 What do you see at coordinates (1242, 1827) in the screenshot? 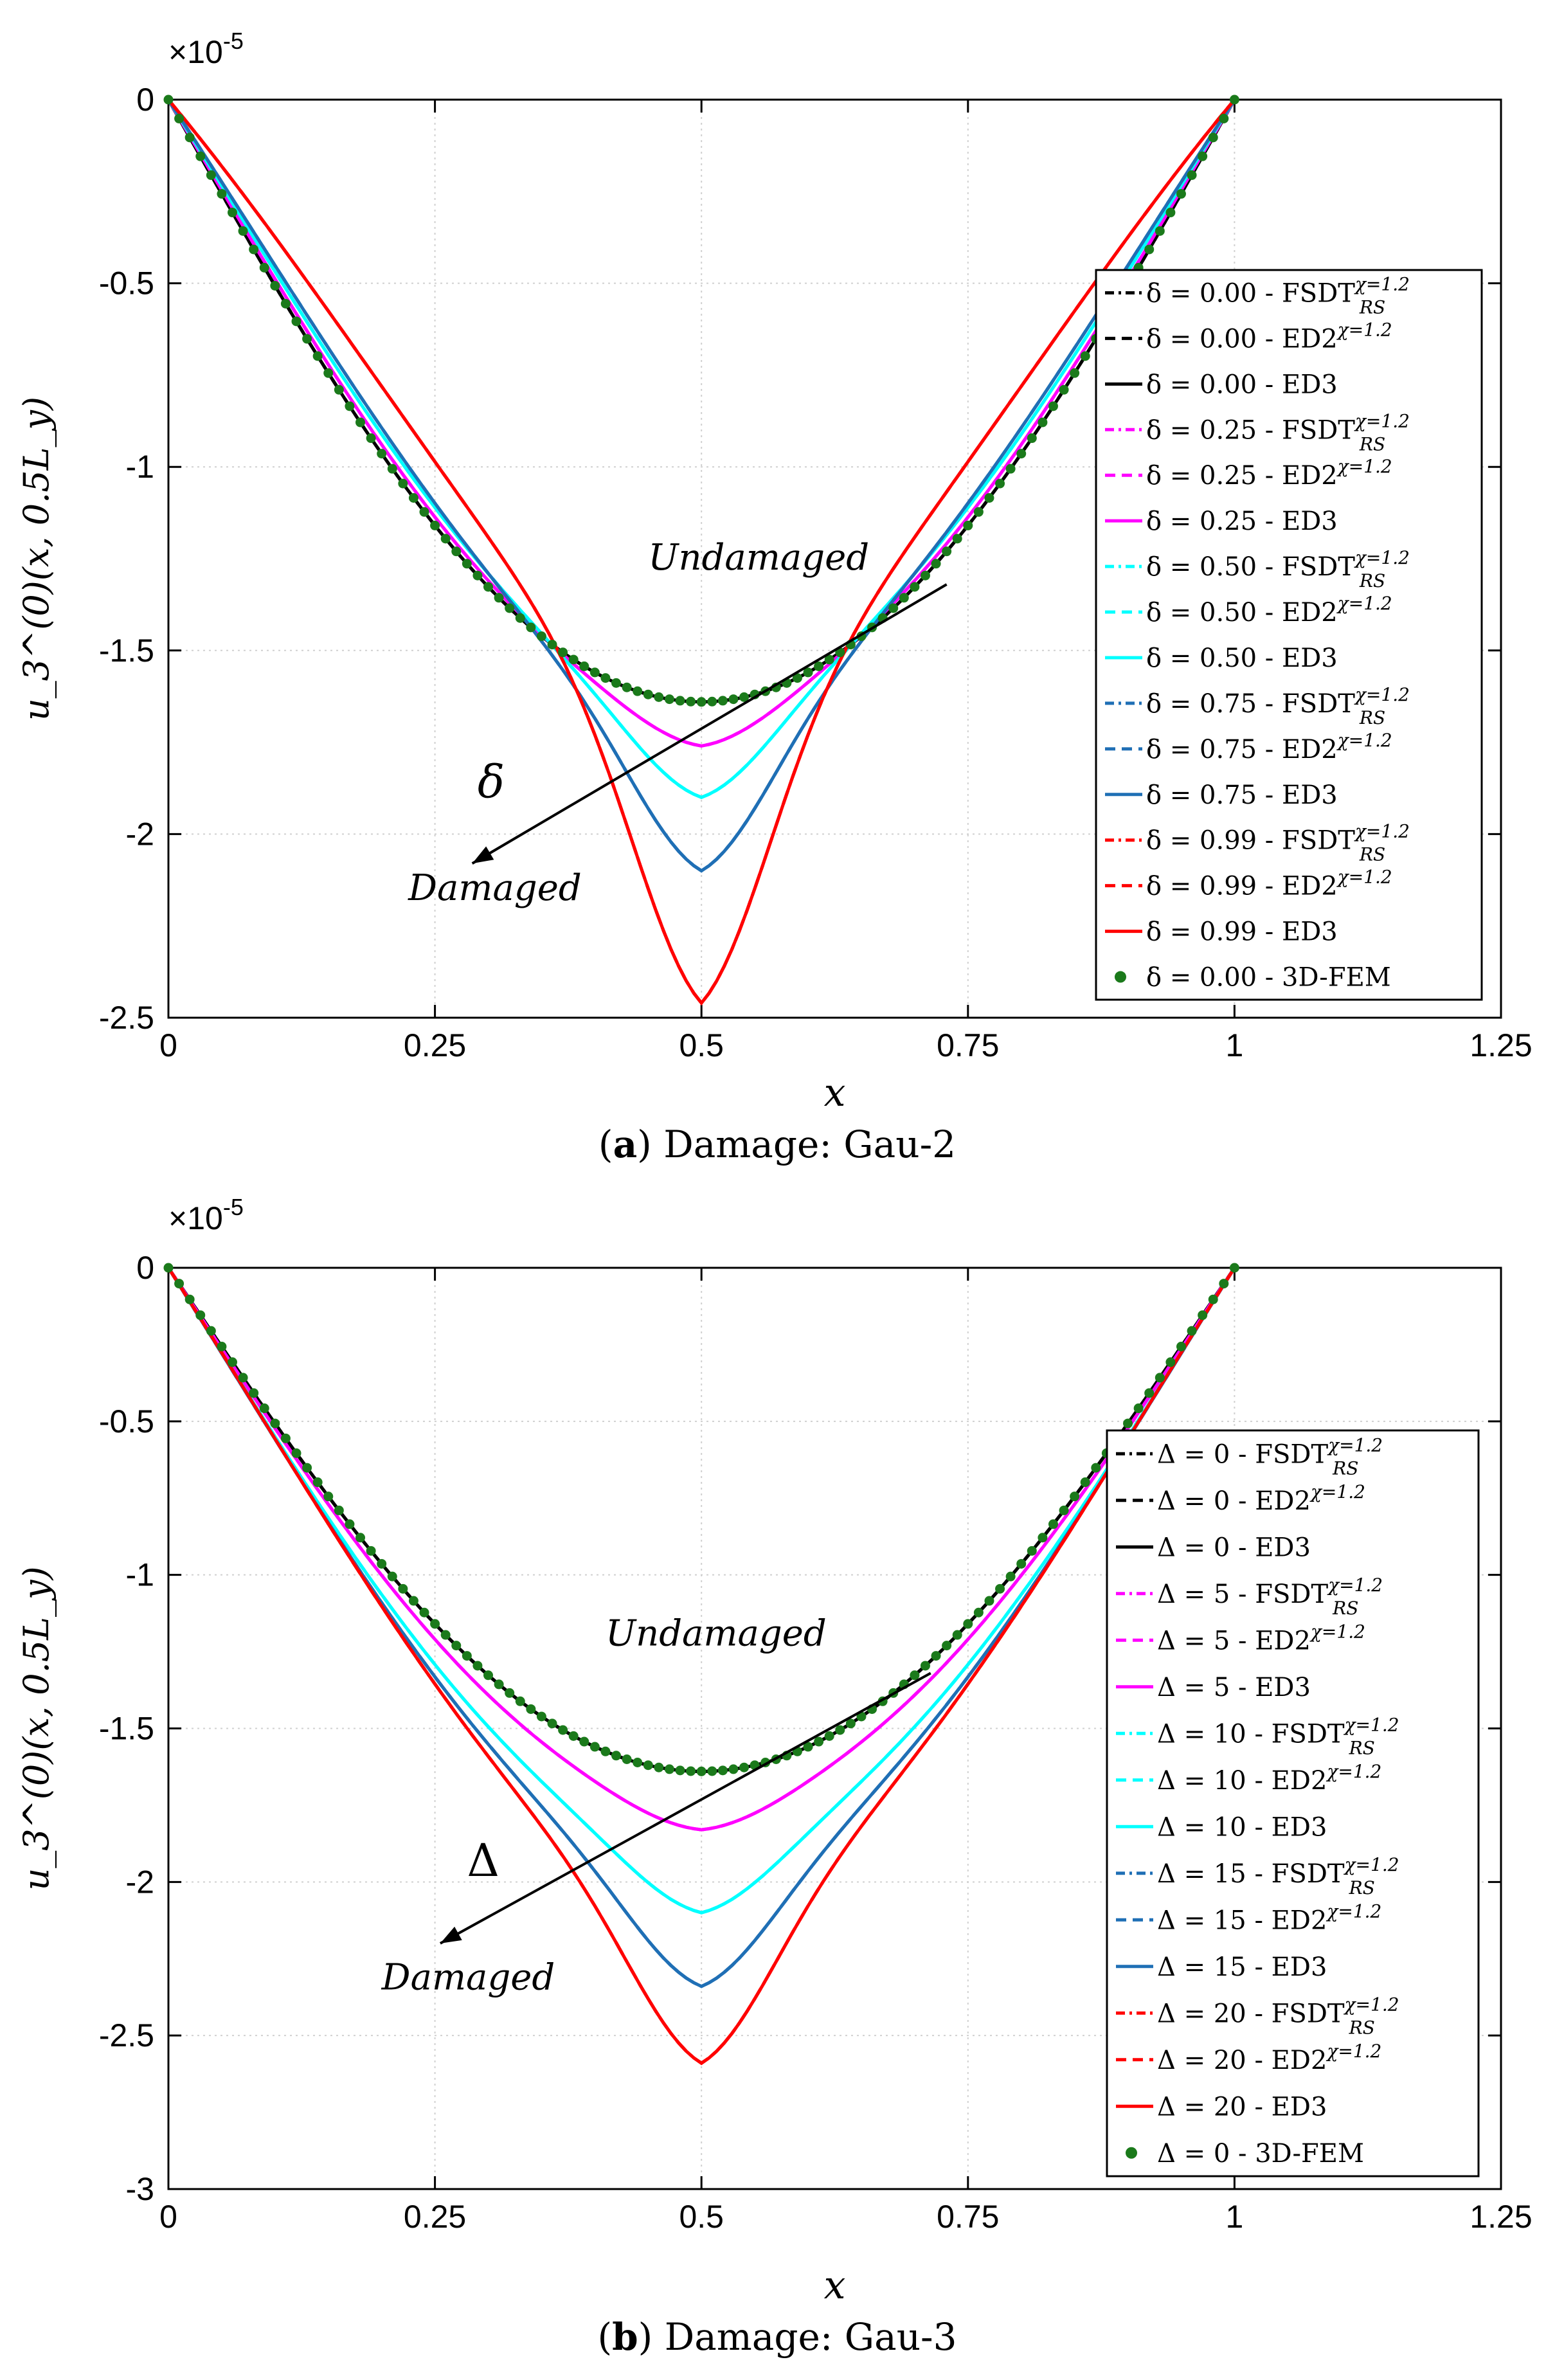
I see `legend-entry: Δ = 10 - ED3` at bounding box center [1242, 1827].